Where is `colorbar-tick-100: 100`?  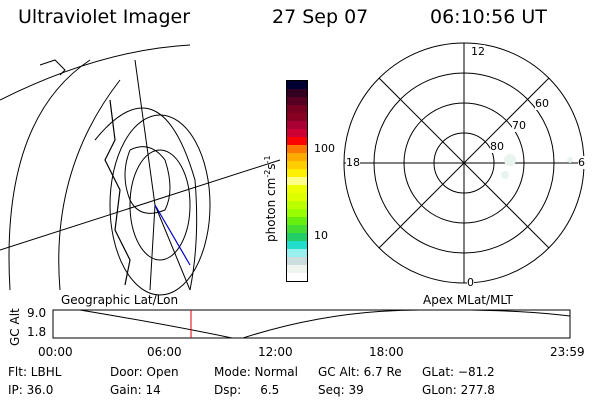 colorbar-tick-100: 100 is located at coordinates (324, 148).